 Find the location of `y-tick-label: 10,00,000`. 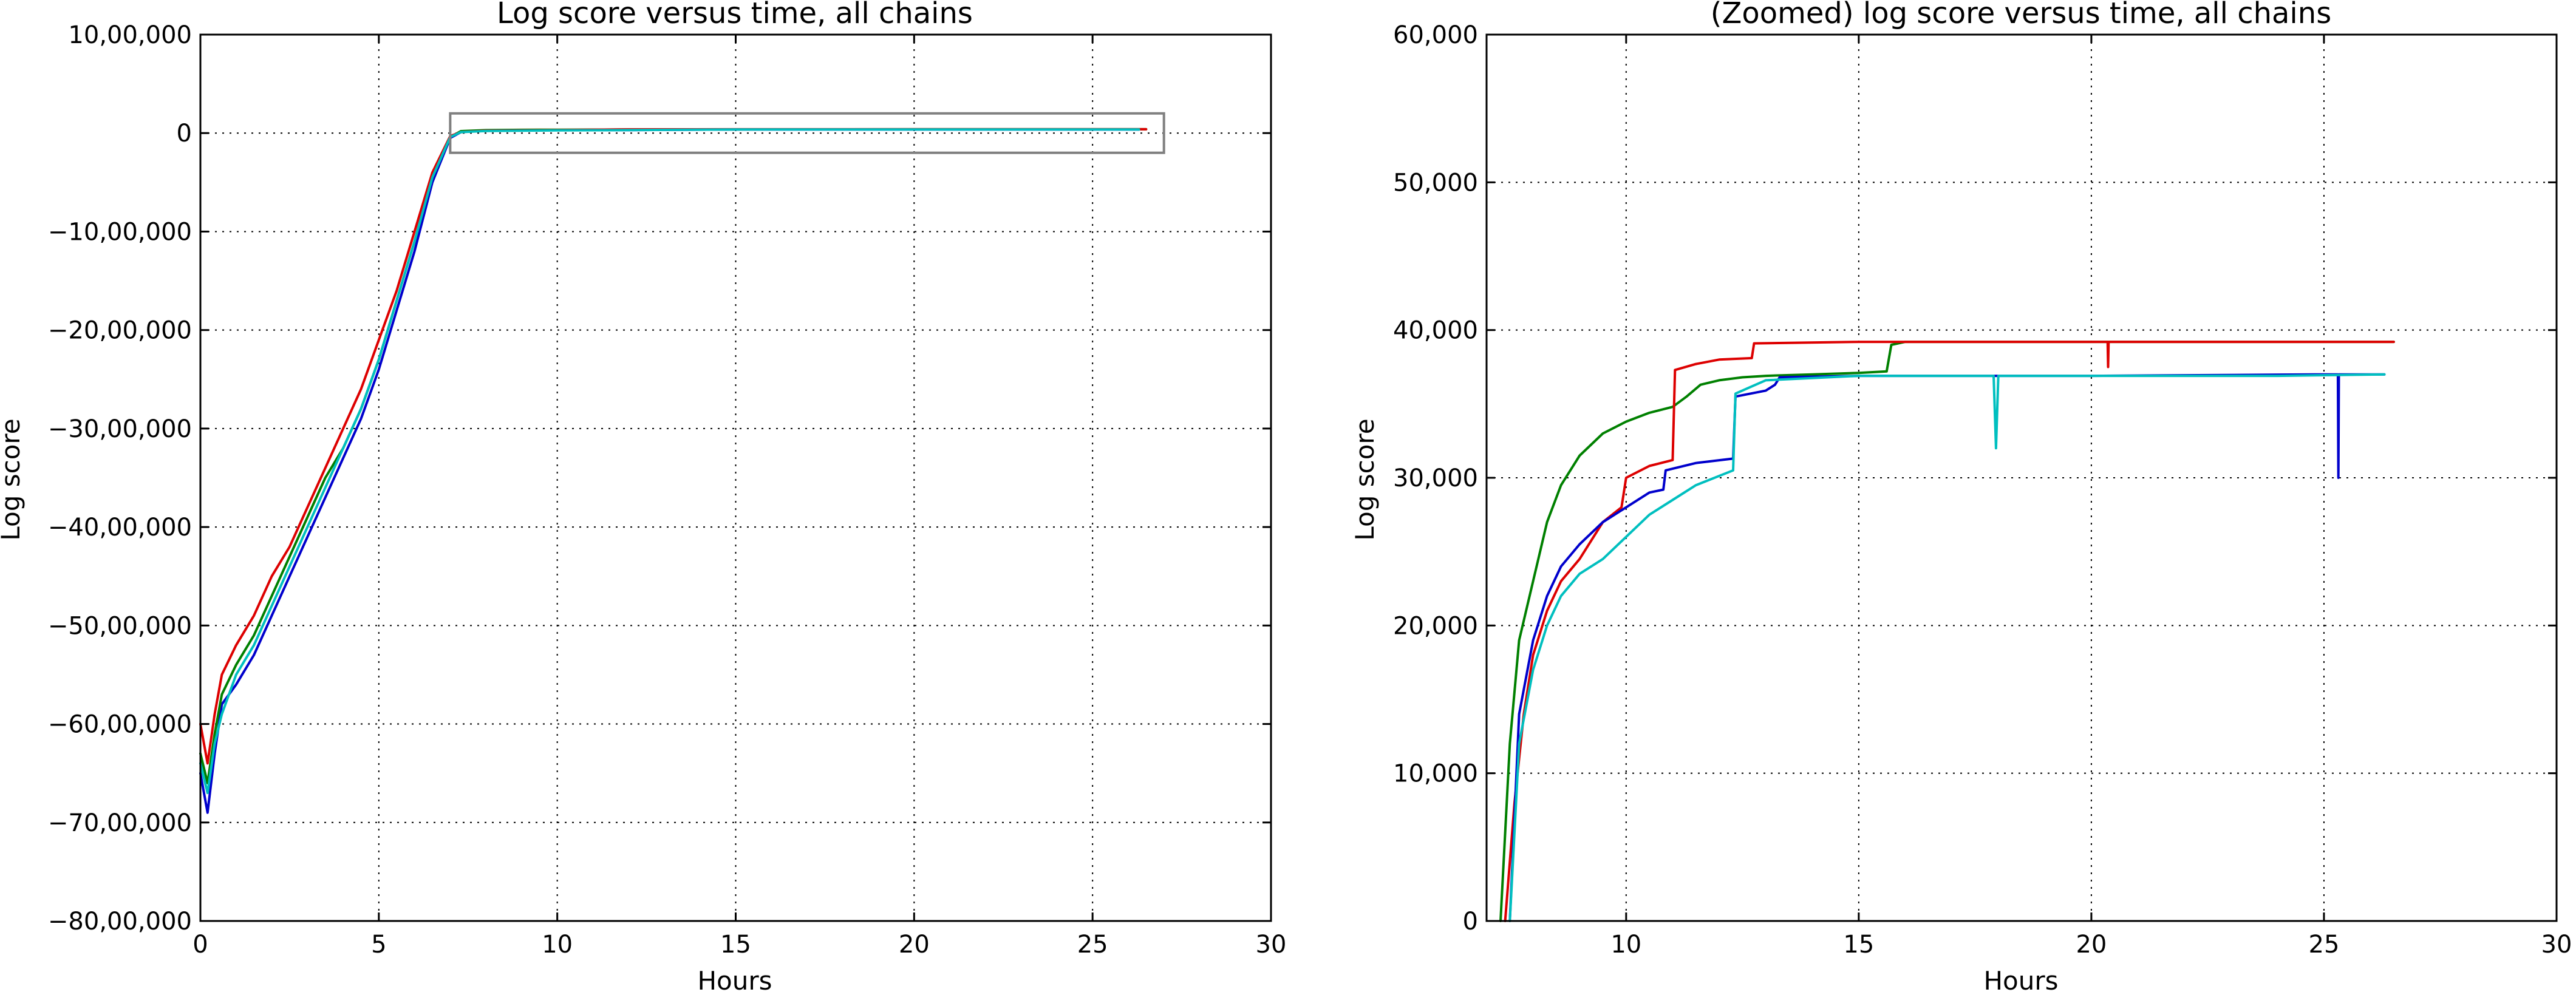

y-tick-label: 10,00,000 is located at coordinates (130, 35).